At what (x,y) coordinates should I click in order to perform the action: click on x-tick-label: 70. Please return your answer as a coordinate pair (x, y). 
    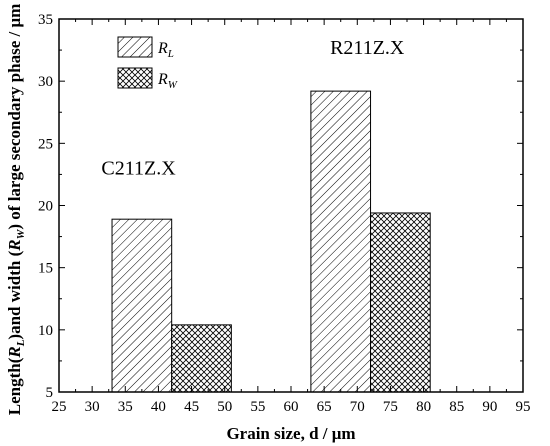
    Looking at the image, I should click on (357, 407).